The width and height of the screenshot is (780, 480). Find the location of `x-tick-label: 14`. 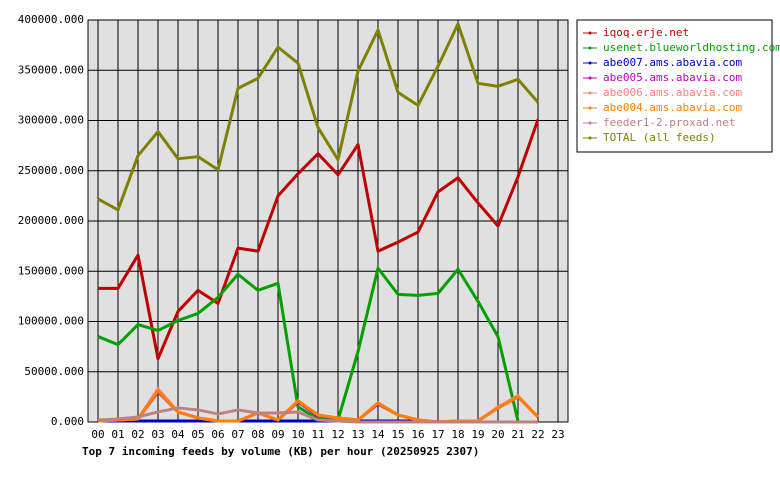

x-tick-label: 14 is located at coordinates (378, 434).